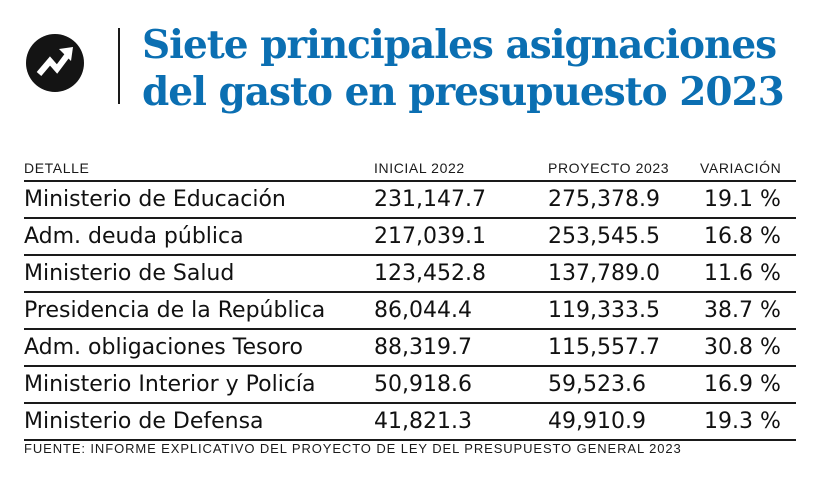  I want to click on cell-variacion: 19.1 %, so click(742, 199).